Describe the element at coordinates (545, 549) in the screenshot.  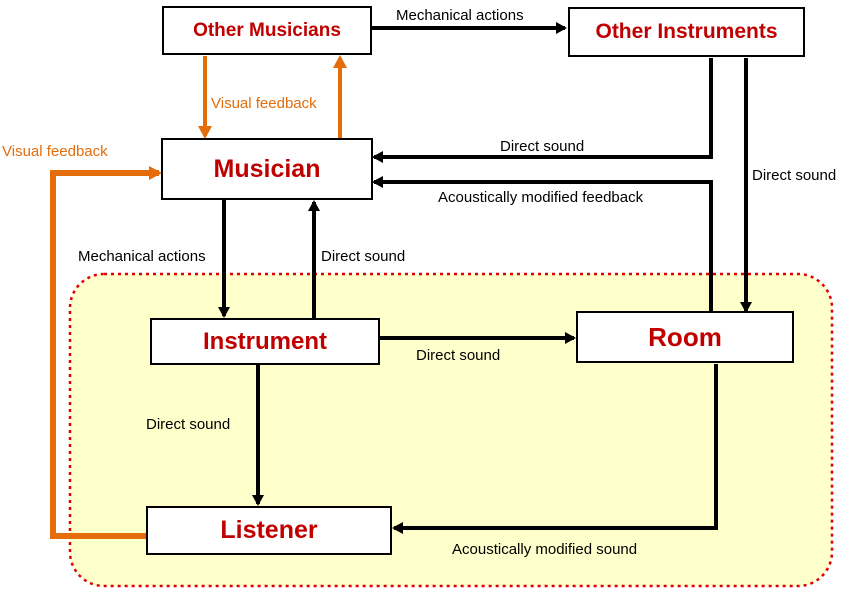
I see `label-room-to-listener: Acoustically modified sound` at that location.